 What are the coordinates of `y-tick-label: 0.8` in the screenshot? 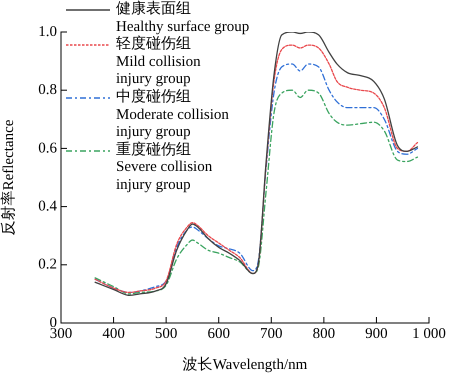 It's located at (47, 90).